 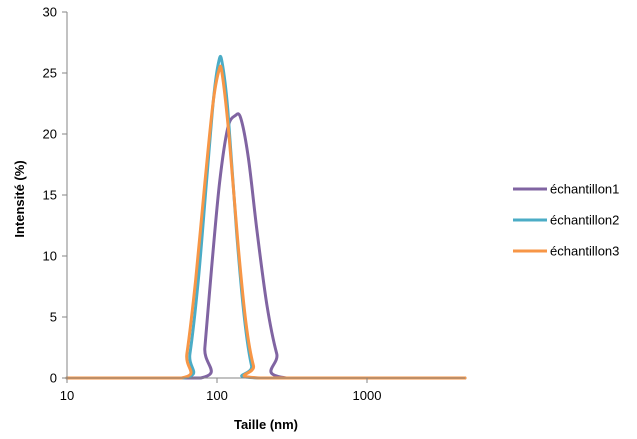 I want to click on y-tick-label: 0, so click(x=53, y=378).